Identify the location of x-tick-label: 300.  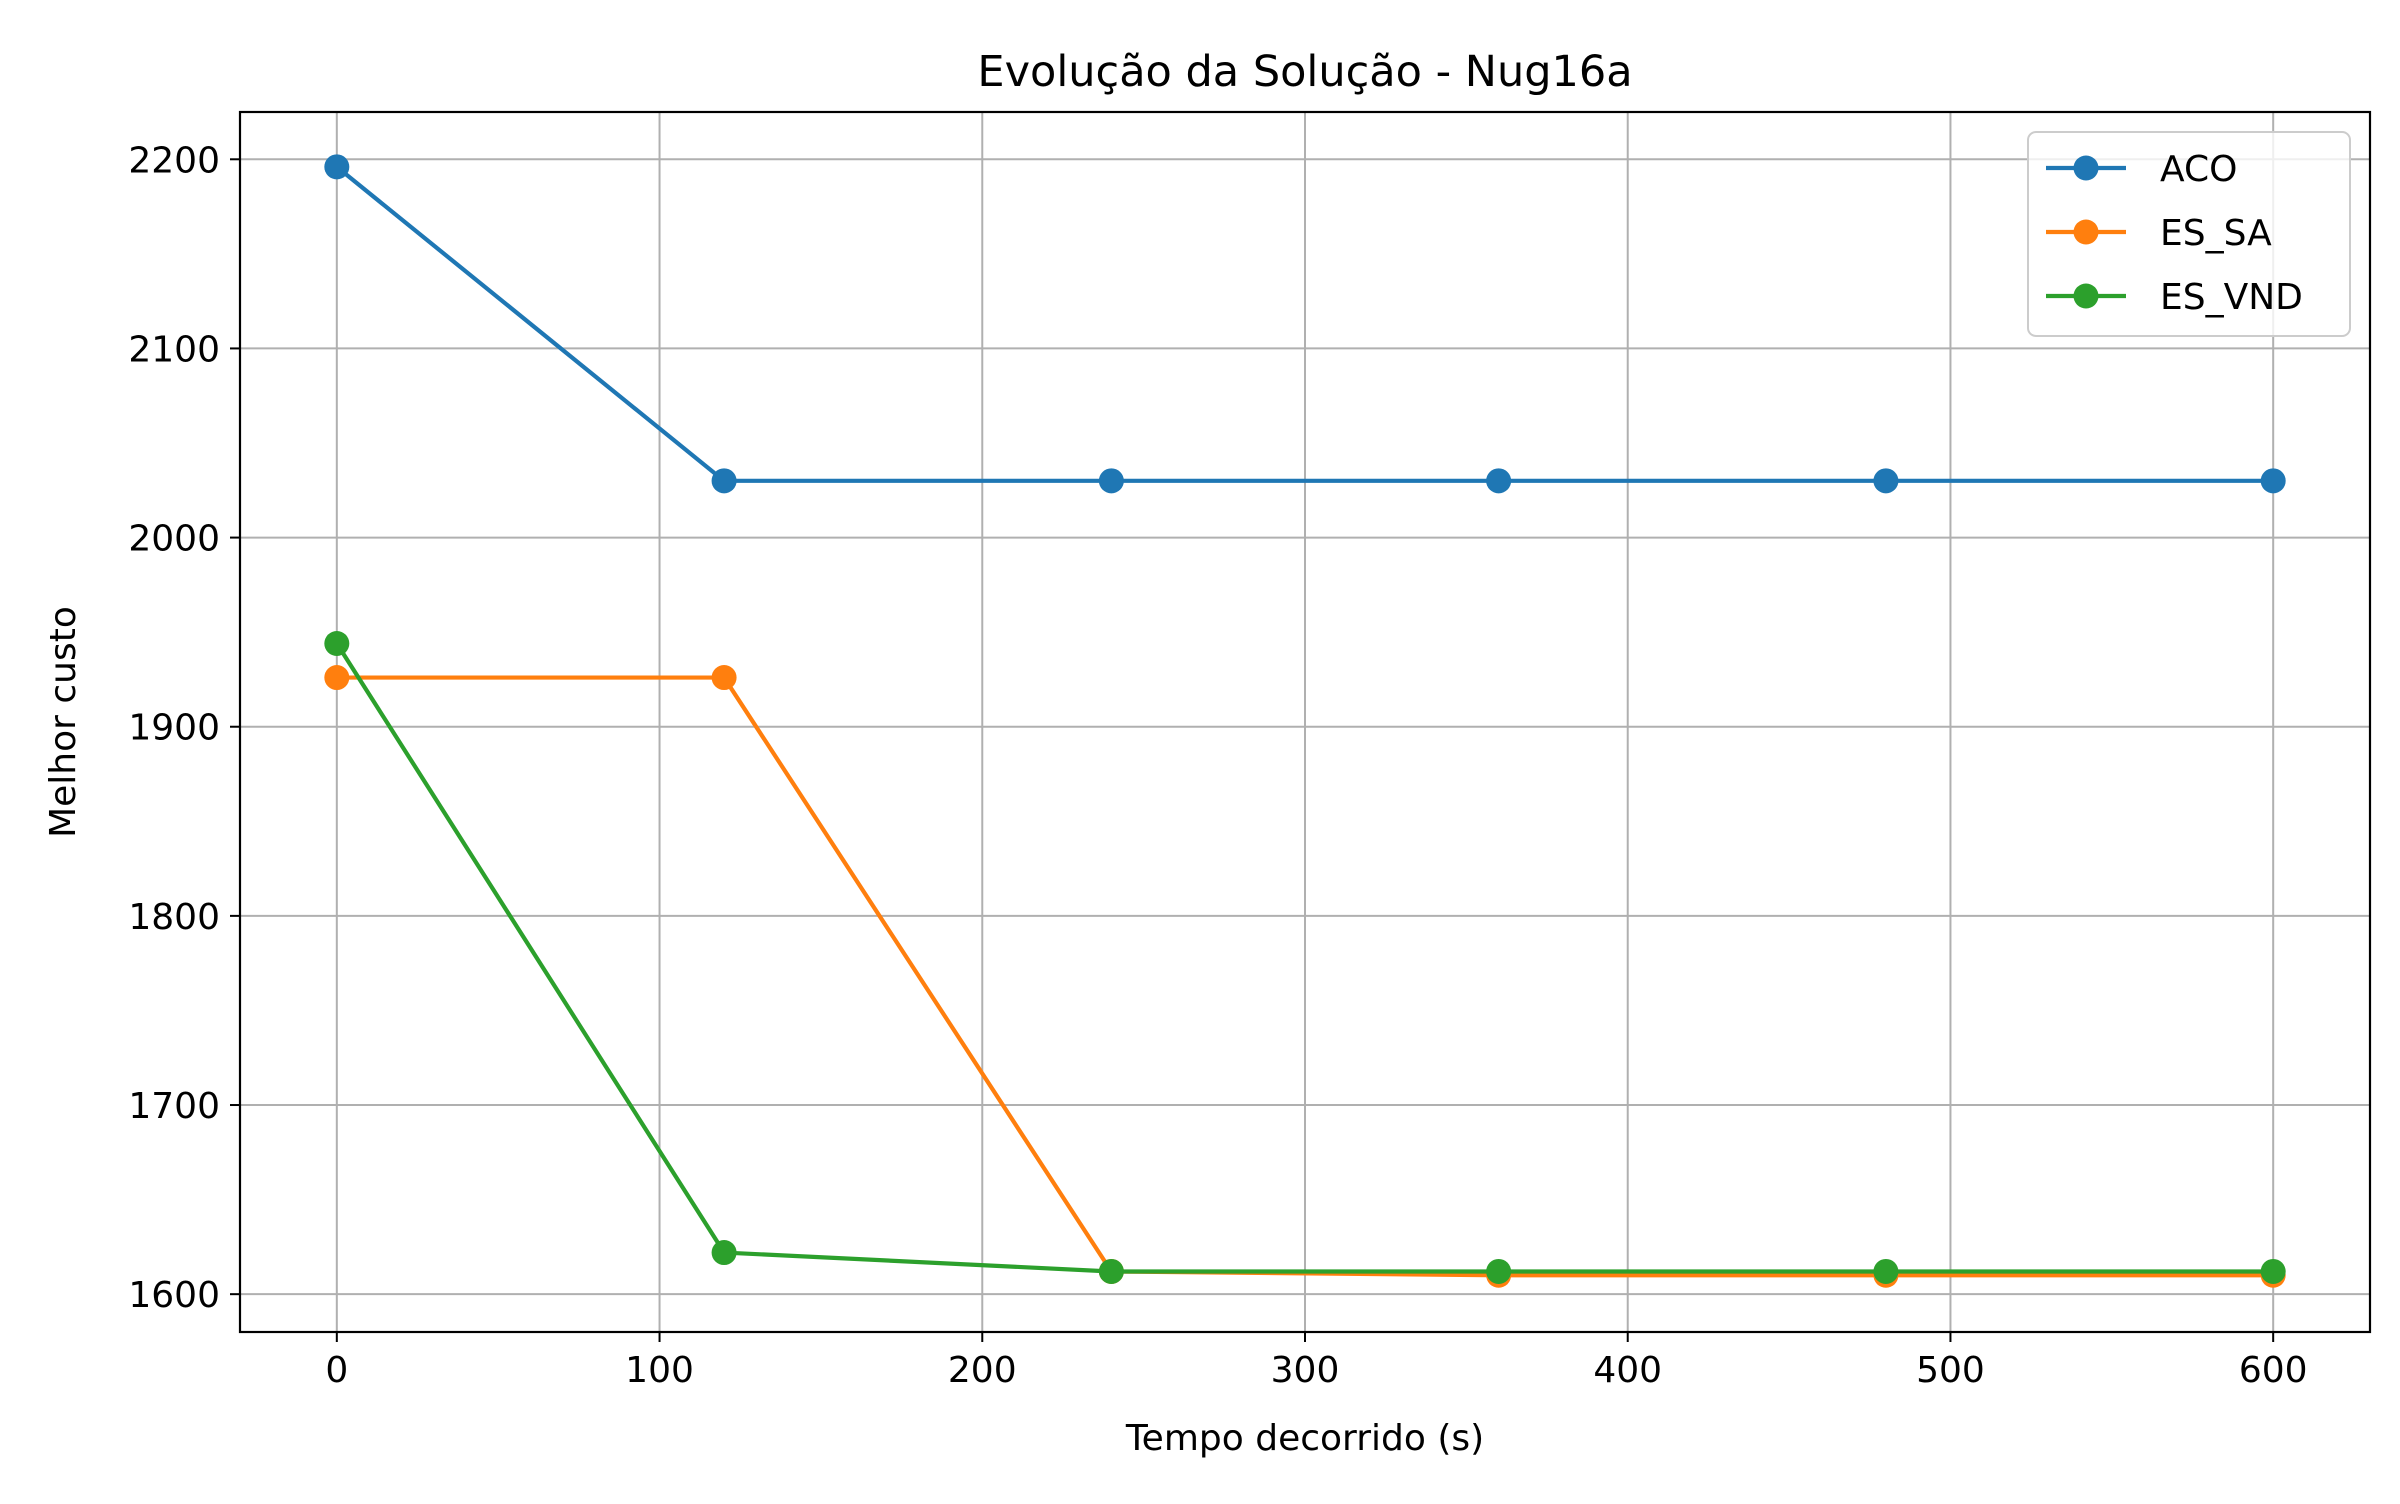
(1305, 1370).